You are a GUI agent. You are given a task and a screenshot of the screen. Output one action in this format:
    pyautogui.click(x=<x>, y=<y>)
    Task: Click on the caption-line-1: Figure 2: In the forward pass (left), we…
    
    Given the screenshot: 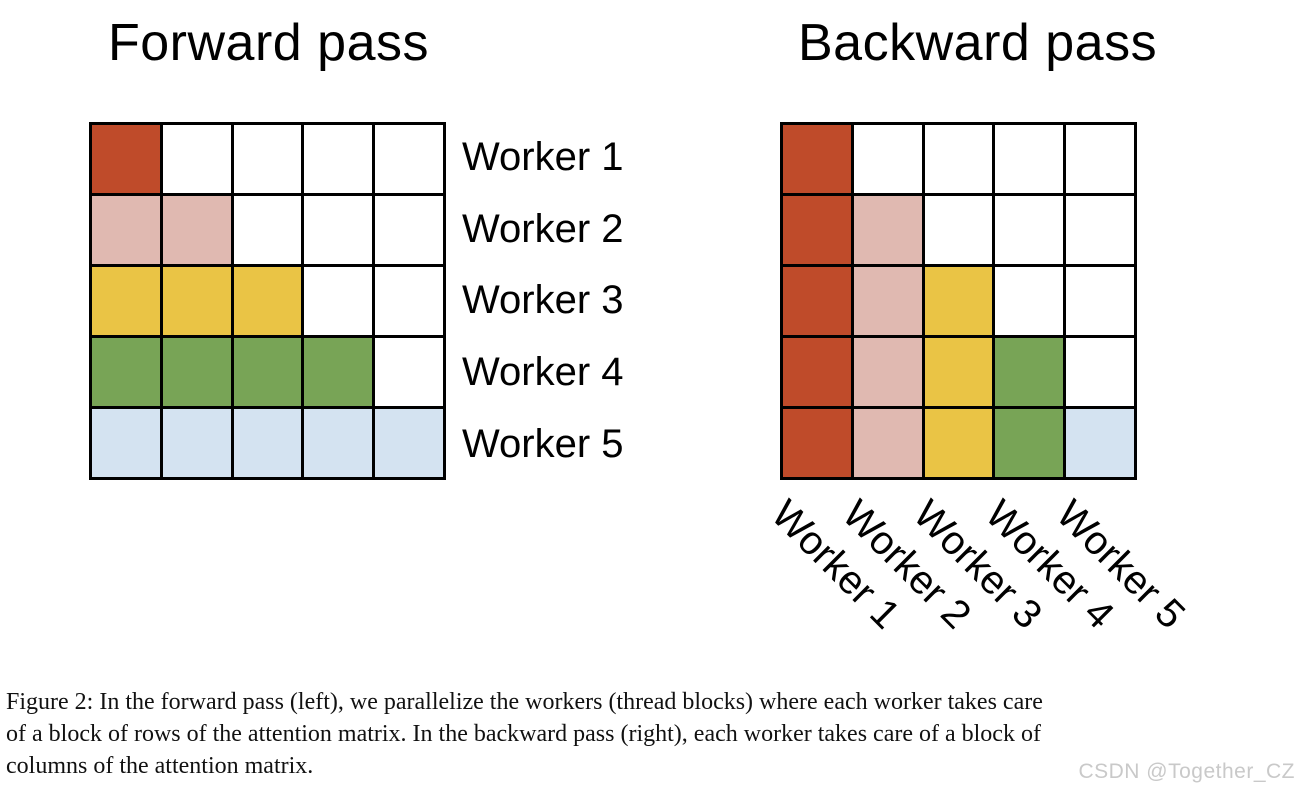 What is the action you would take?
    pyautogui.click(x=524, y=702)
    